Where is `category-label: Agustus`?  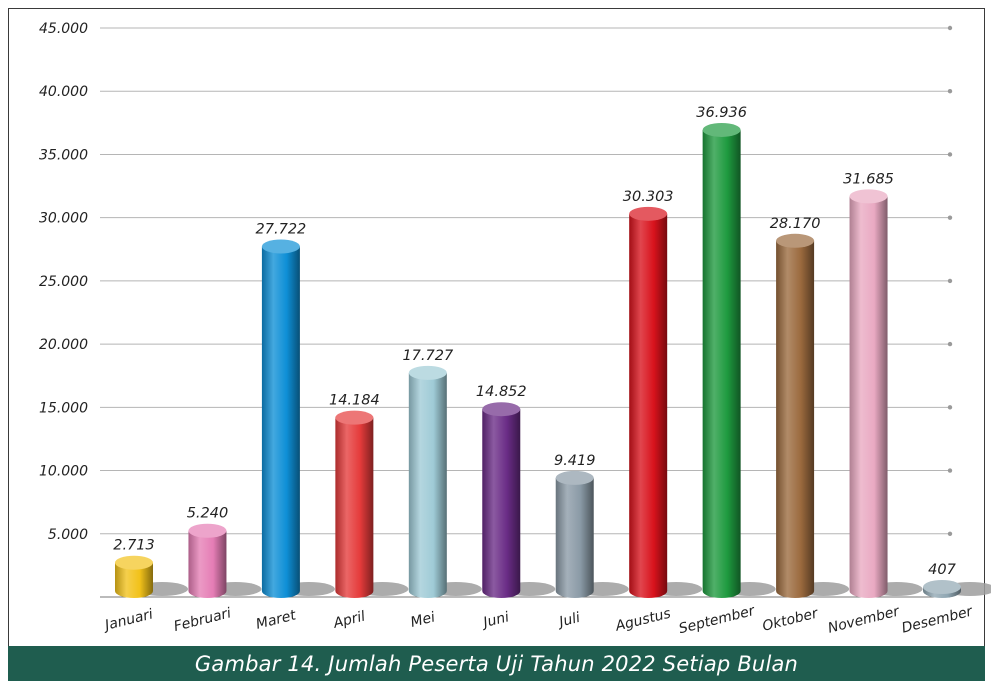
category-label: Agustus is located at coordinates (642, 620).